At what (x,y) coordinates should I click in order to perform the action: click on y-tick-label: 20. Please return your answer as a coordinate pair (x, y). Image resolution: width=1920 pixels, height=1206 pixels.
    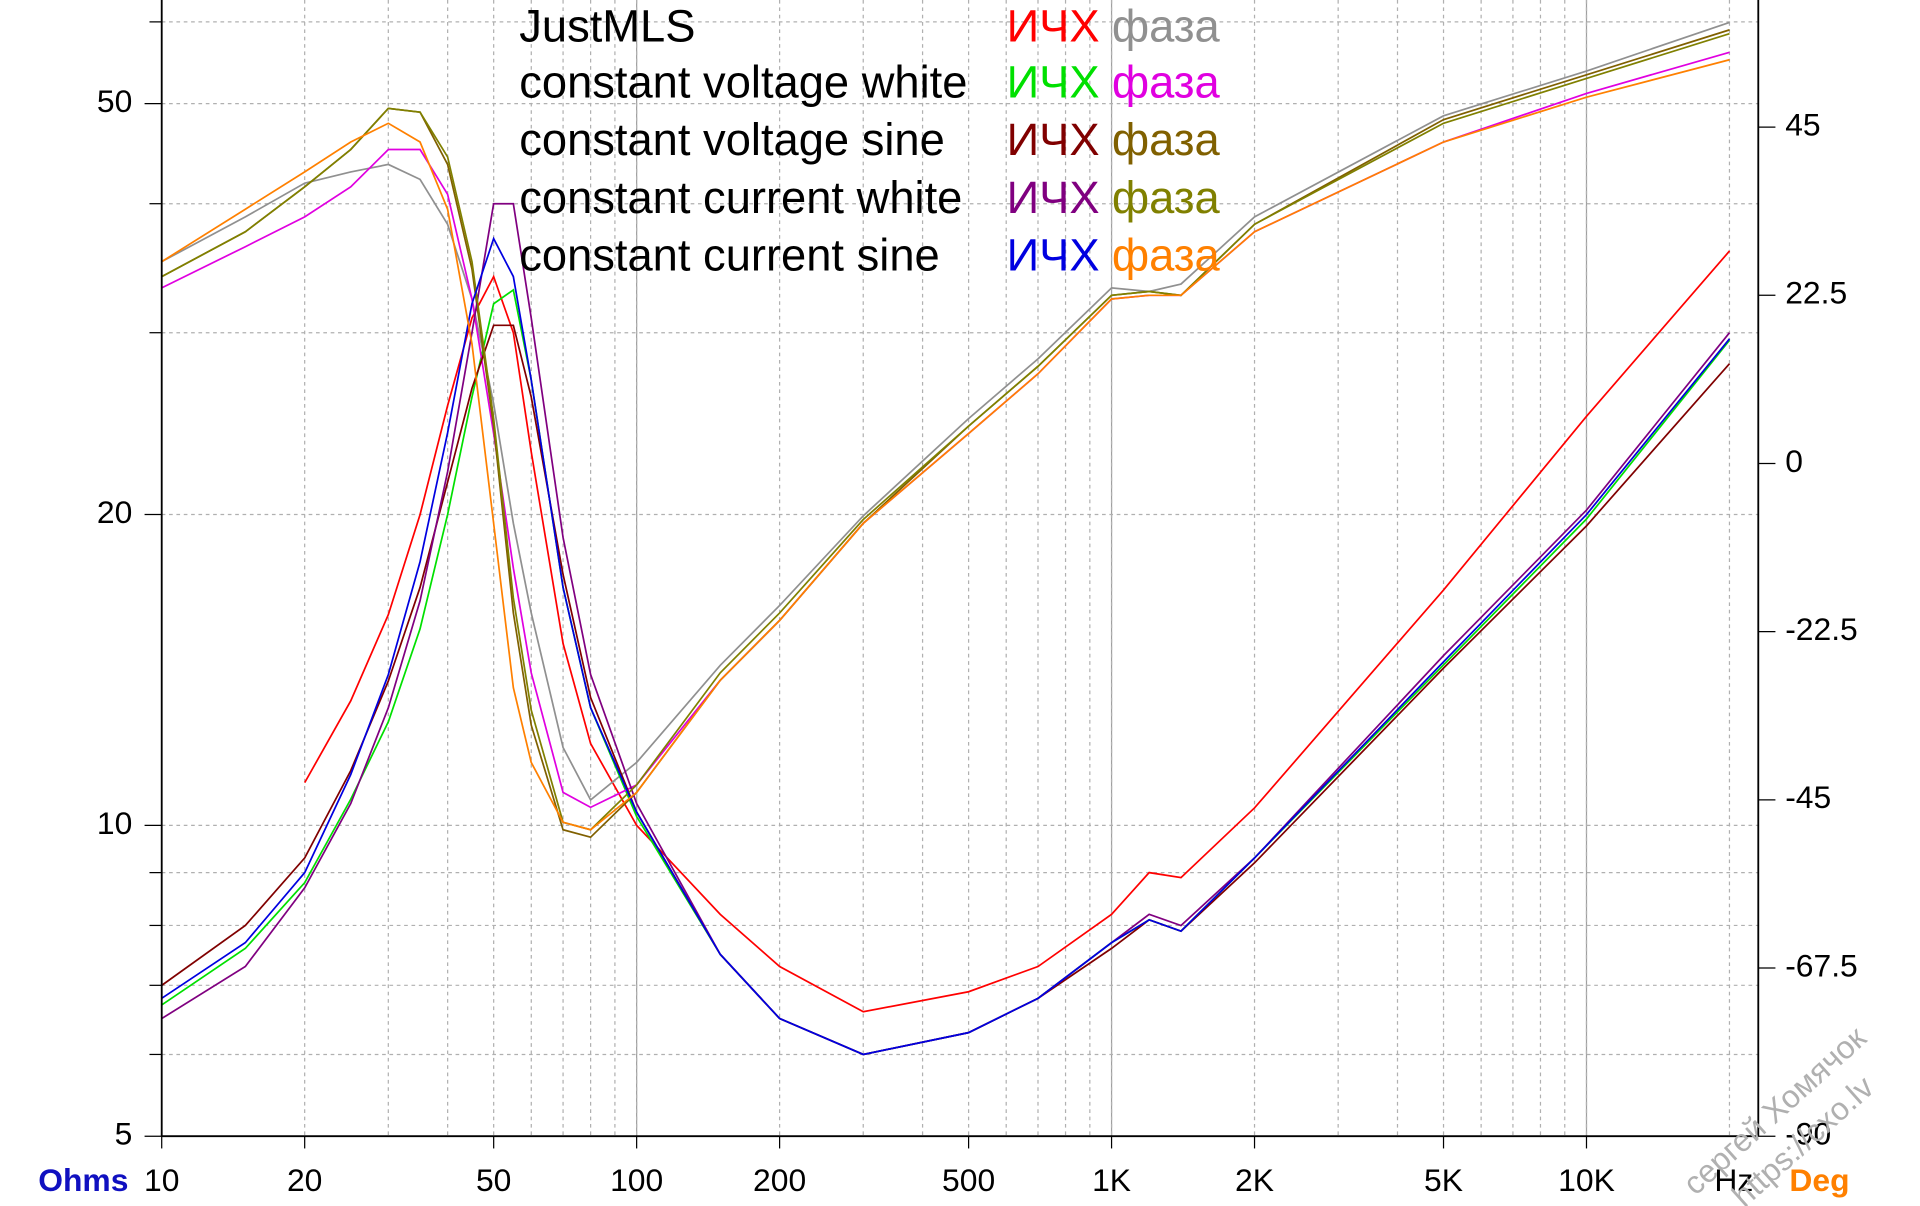
    Looking at the image, I should click on (114, 512).